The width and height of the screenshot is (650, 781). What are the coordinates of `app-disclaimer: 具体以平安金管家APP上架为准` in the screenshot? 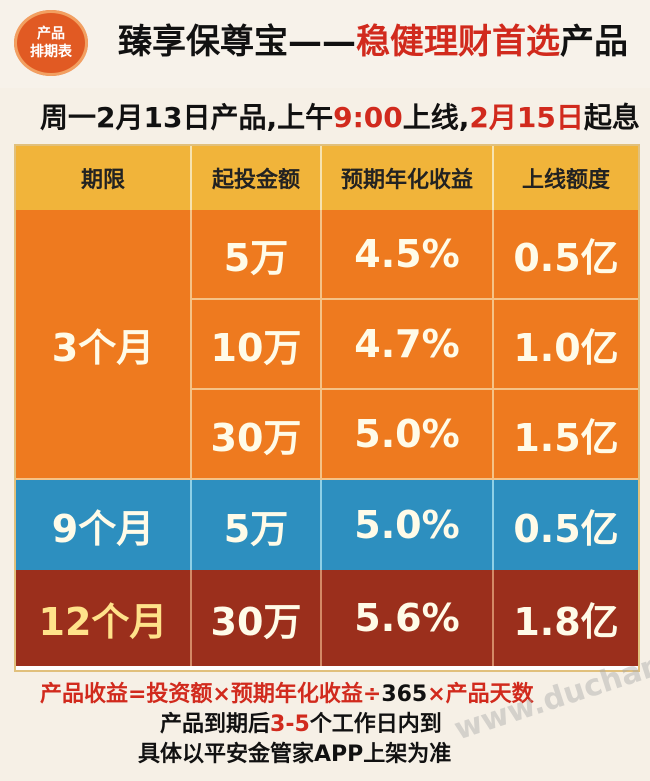 It's located at (295, 754).